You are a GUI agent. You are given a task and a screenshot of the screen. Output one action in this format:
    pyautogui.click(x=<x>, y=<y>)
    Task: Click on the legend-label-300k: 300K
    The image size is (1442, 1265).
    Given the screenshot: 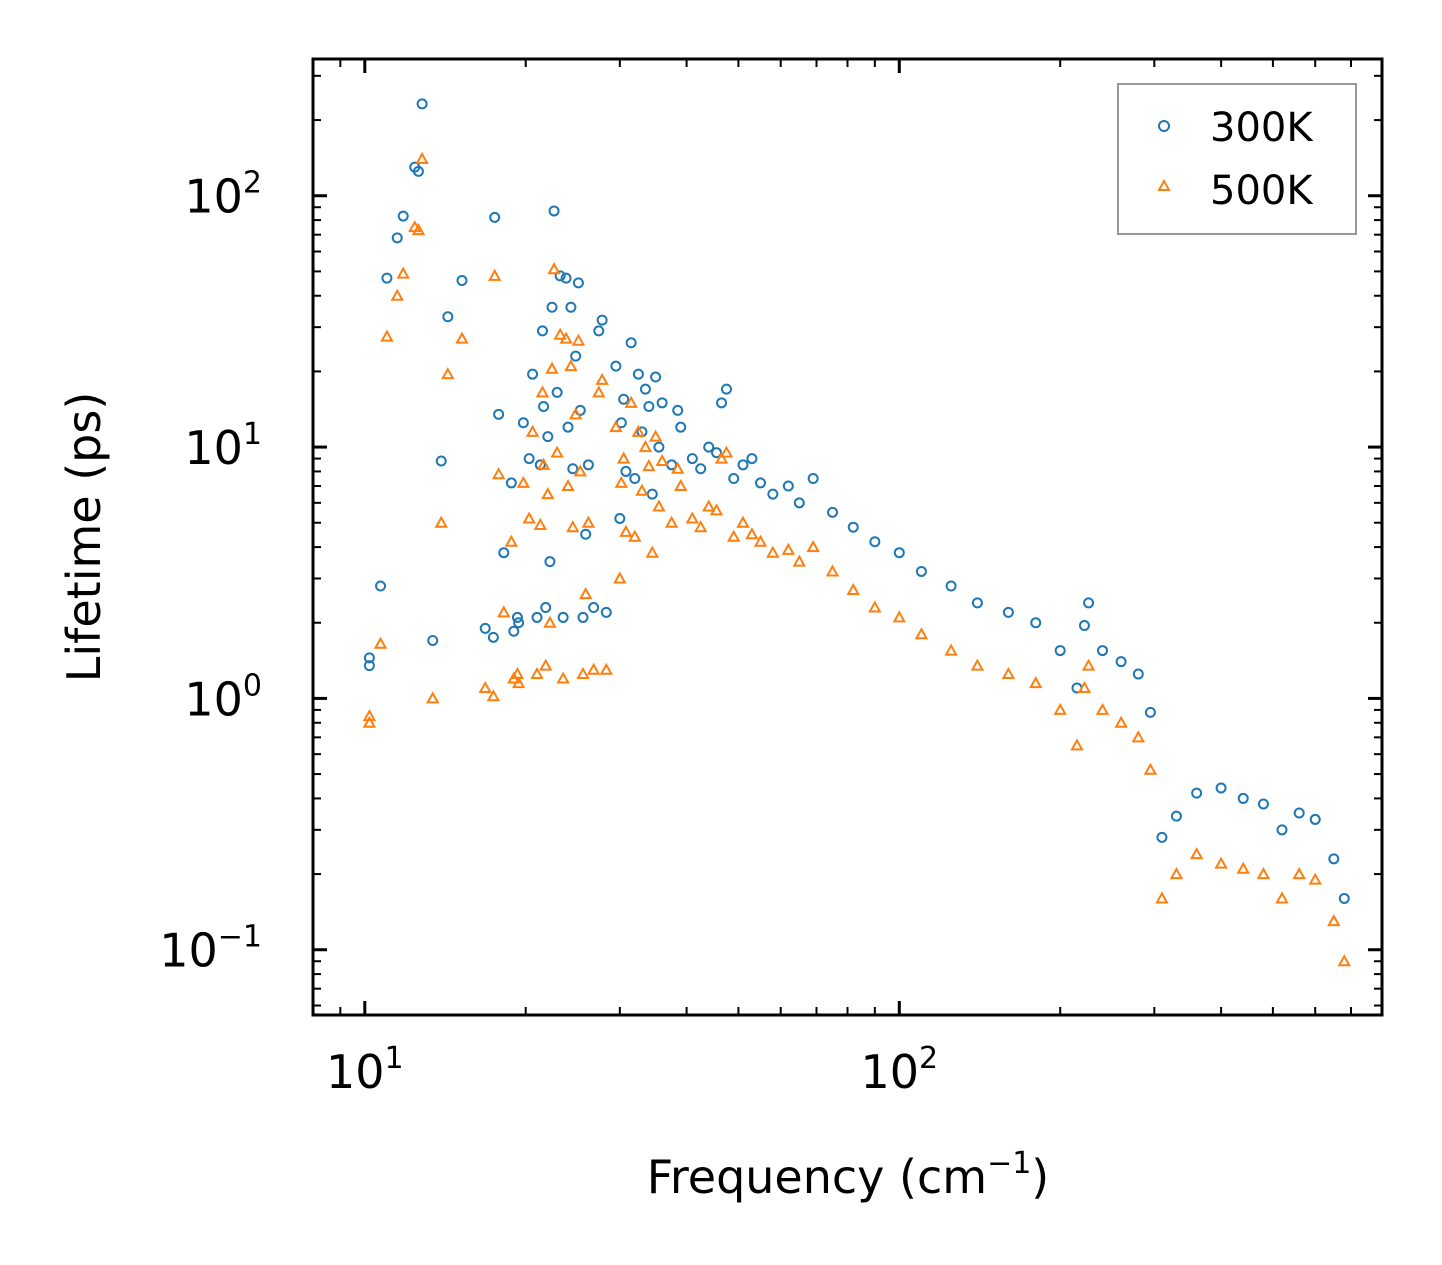 What is the action you would take?
    pyautogui.click(x=1262, y=128)
    